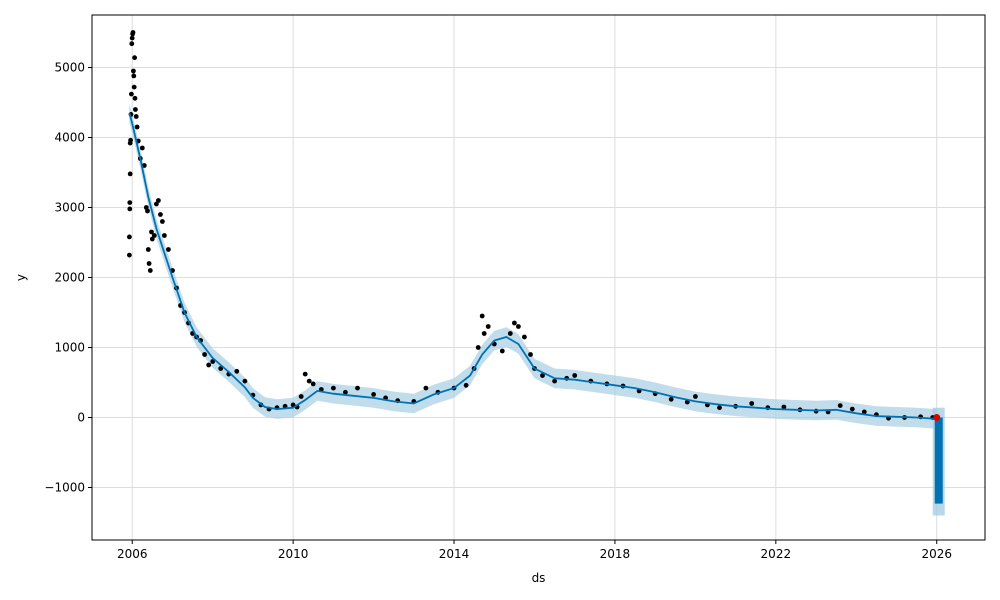 This screenshot has width=1000, height=600. What do you see at coordinates (539, 578) in the screenshot?
I see `x-axis-label: ds` at bounding box center [539, 578].